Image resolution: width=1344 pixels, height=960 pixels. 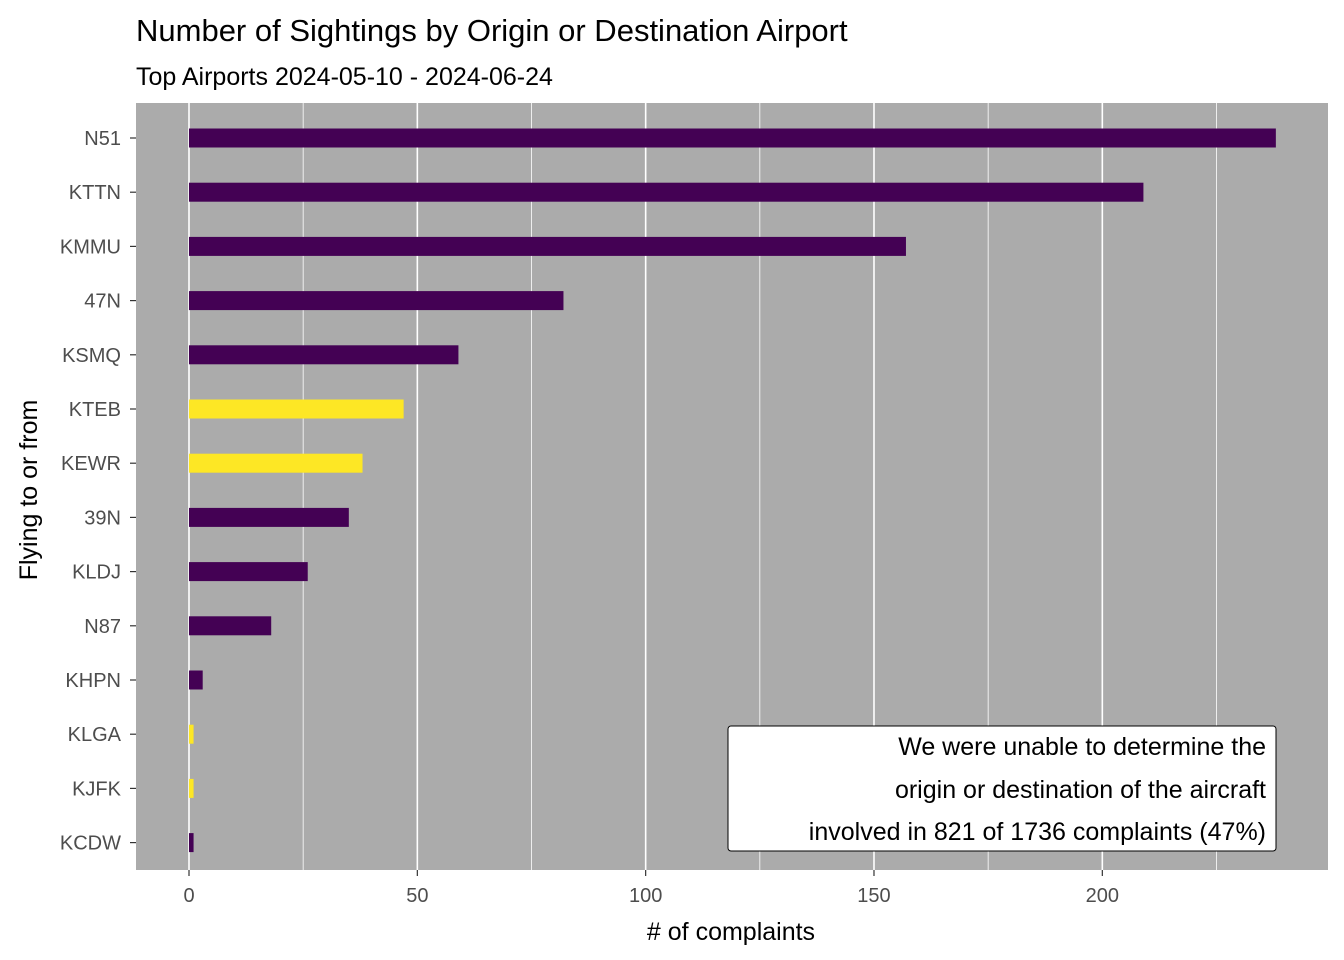 I want to click on y-tick-label: KTEB, so click(x=95, y=410).